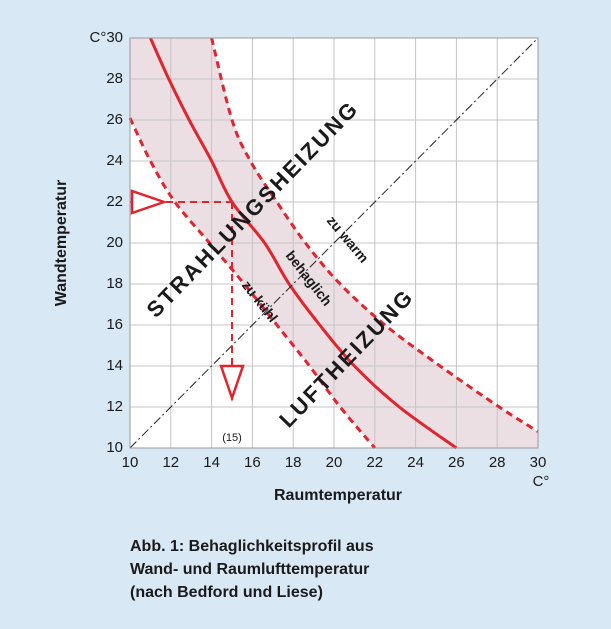 This screenshot has height=629, width=611. Describe the element at coordinates (114, 447) in the screenshot. I see `y-tick-label: 10` at that location.